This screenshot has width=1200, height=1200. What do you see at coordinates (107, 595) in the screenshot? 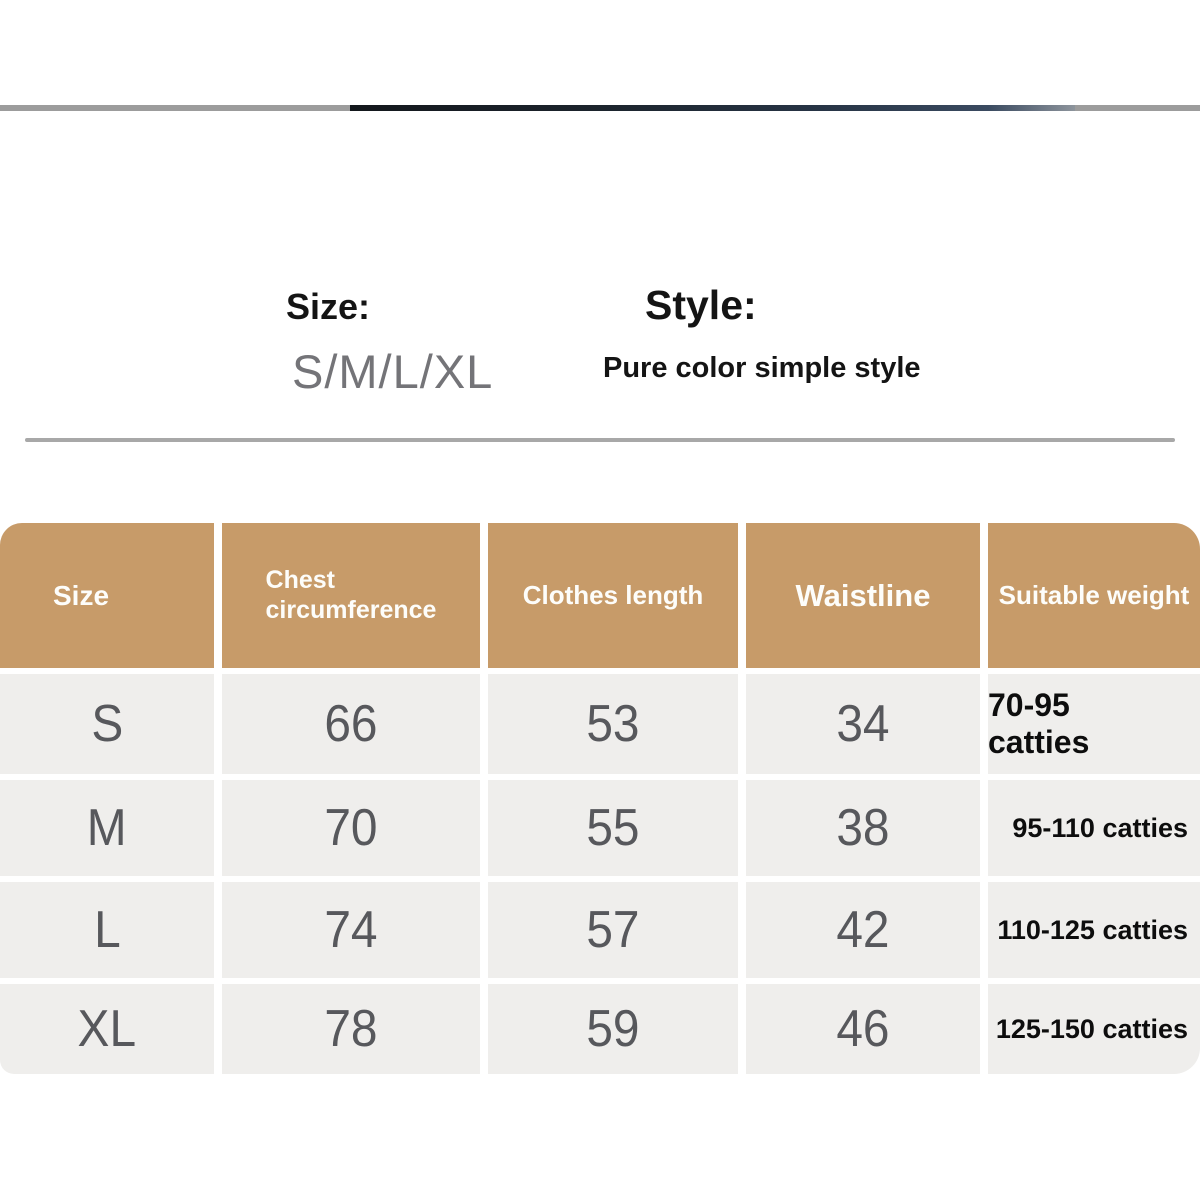
I see `column-header-size: Size` at bounding box center [107, 595].